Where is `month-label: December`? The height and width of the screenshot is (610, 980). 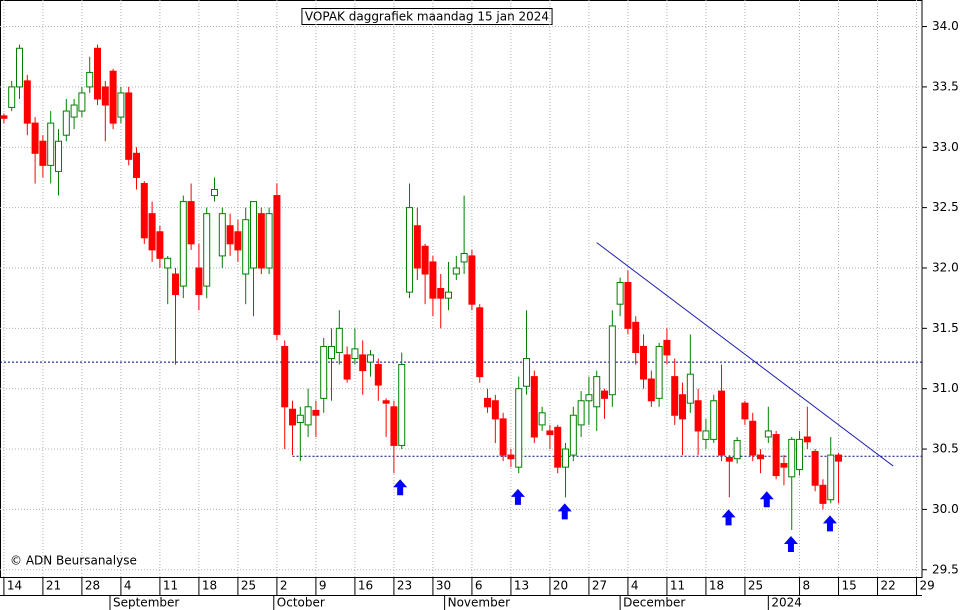 month-label: December is located at coordinates (654, 603).